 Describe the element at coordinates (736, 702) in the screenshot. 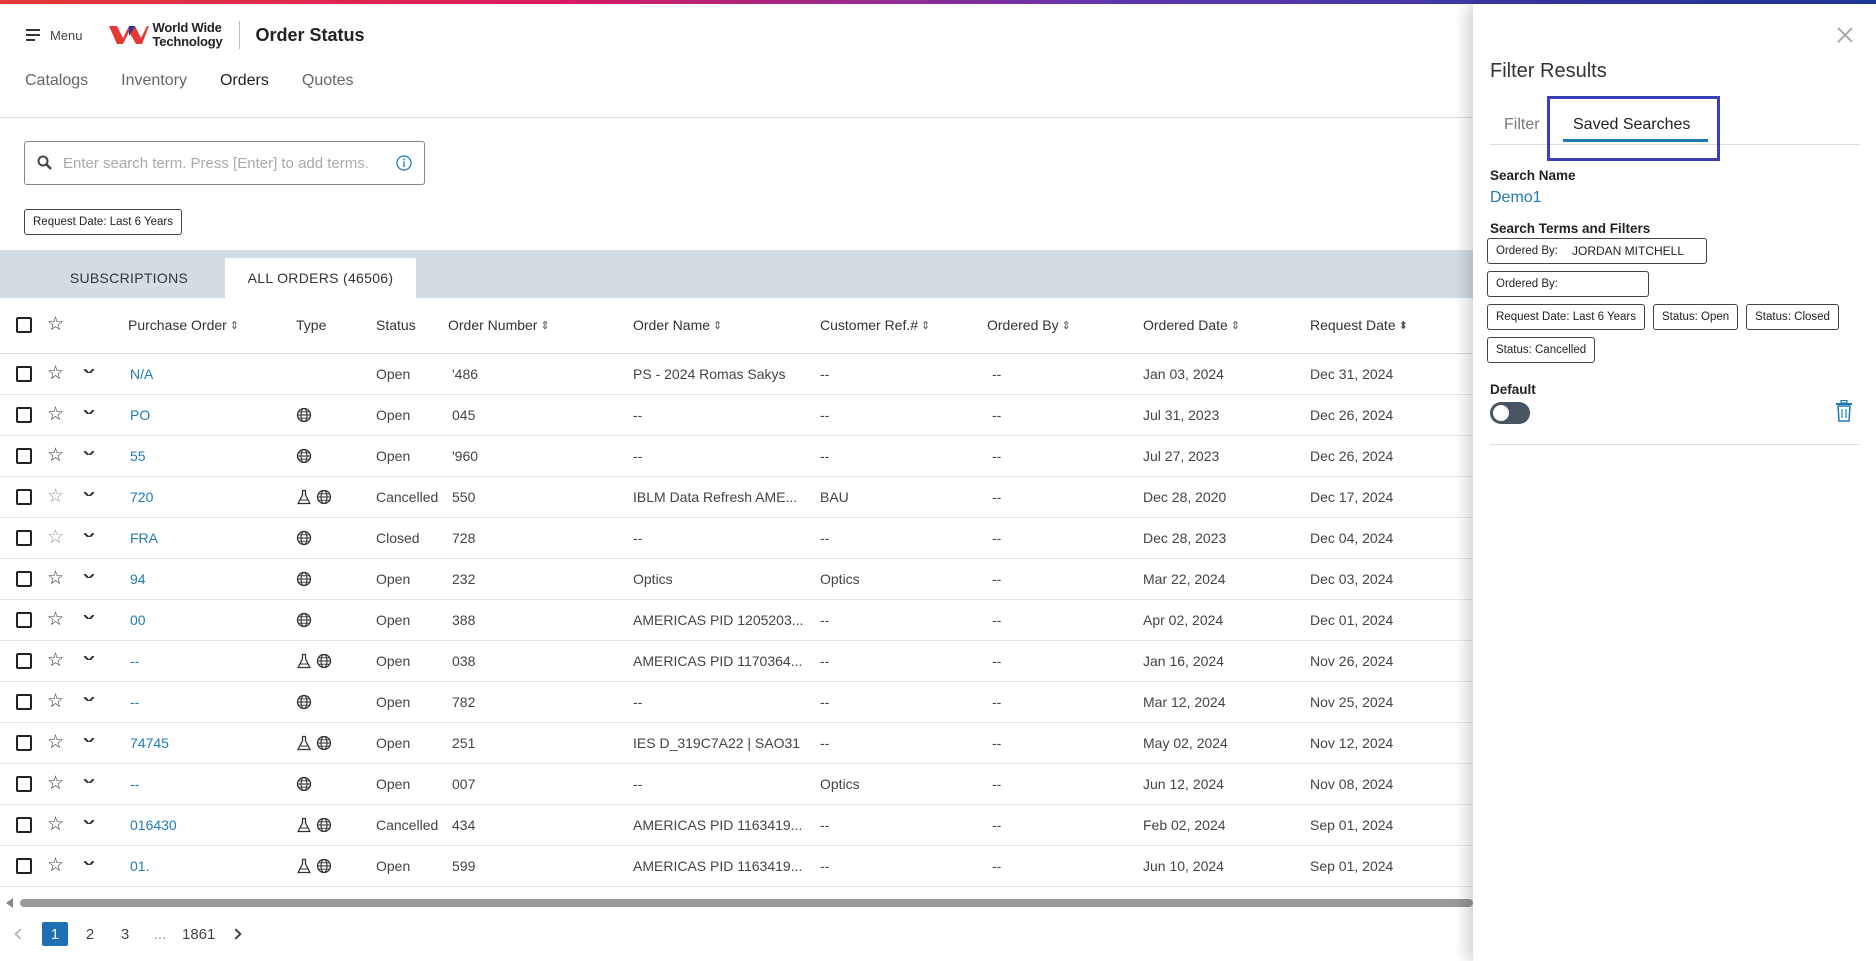

I see `table-row: ☆ -- Open 782 -- -- -- Mar 12, 2024 Nov 25, 2024` at that location.